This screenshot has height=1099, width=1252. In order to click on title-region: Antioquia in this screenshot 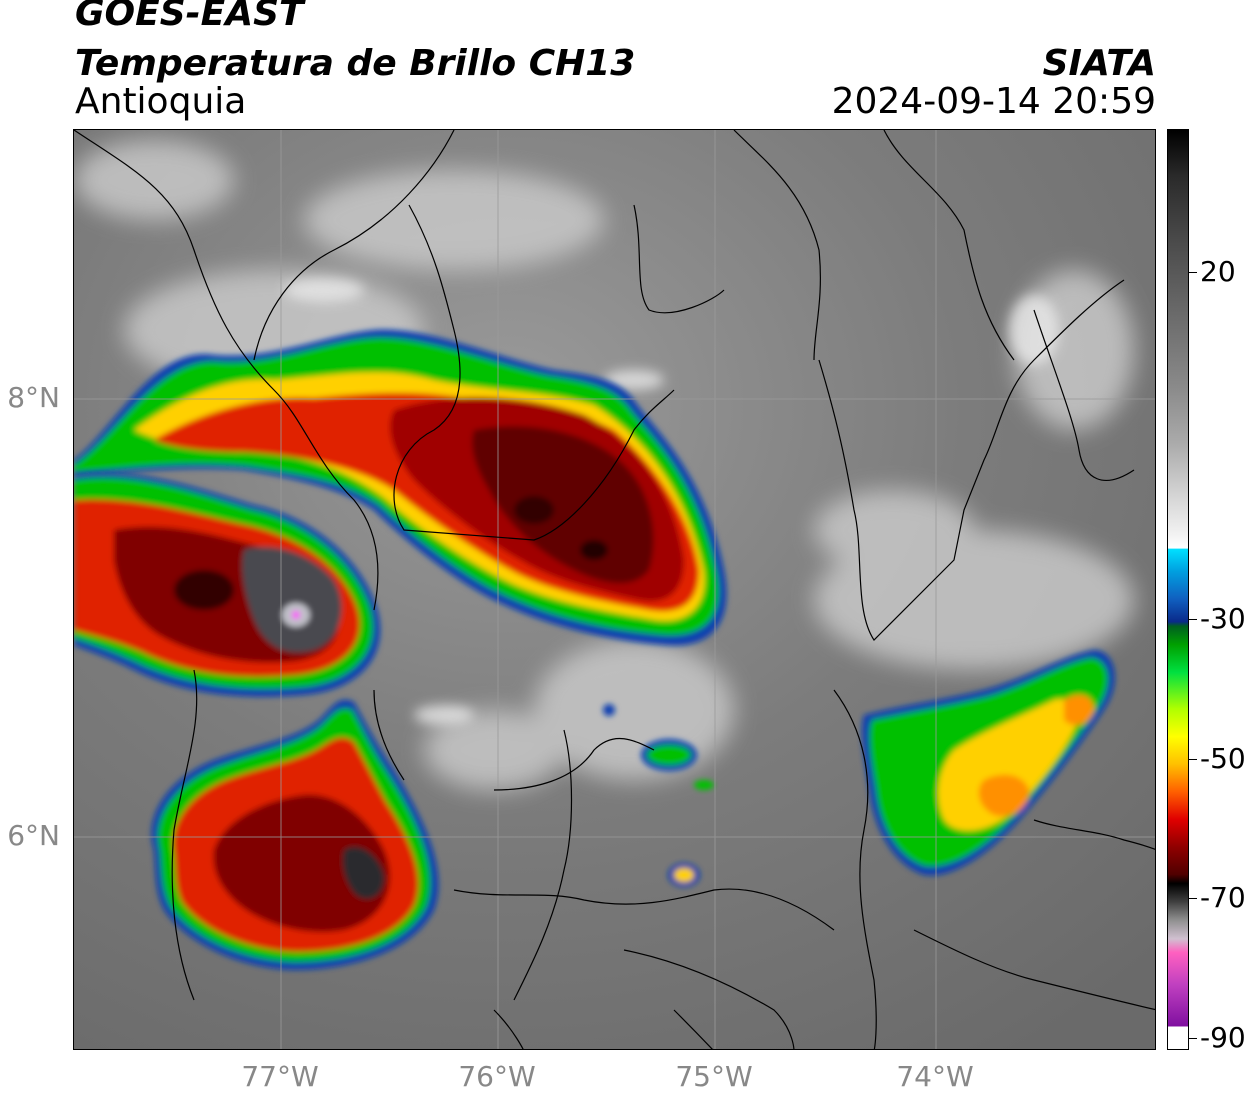, I will do `click(161, 101)`.